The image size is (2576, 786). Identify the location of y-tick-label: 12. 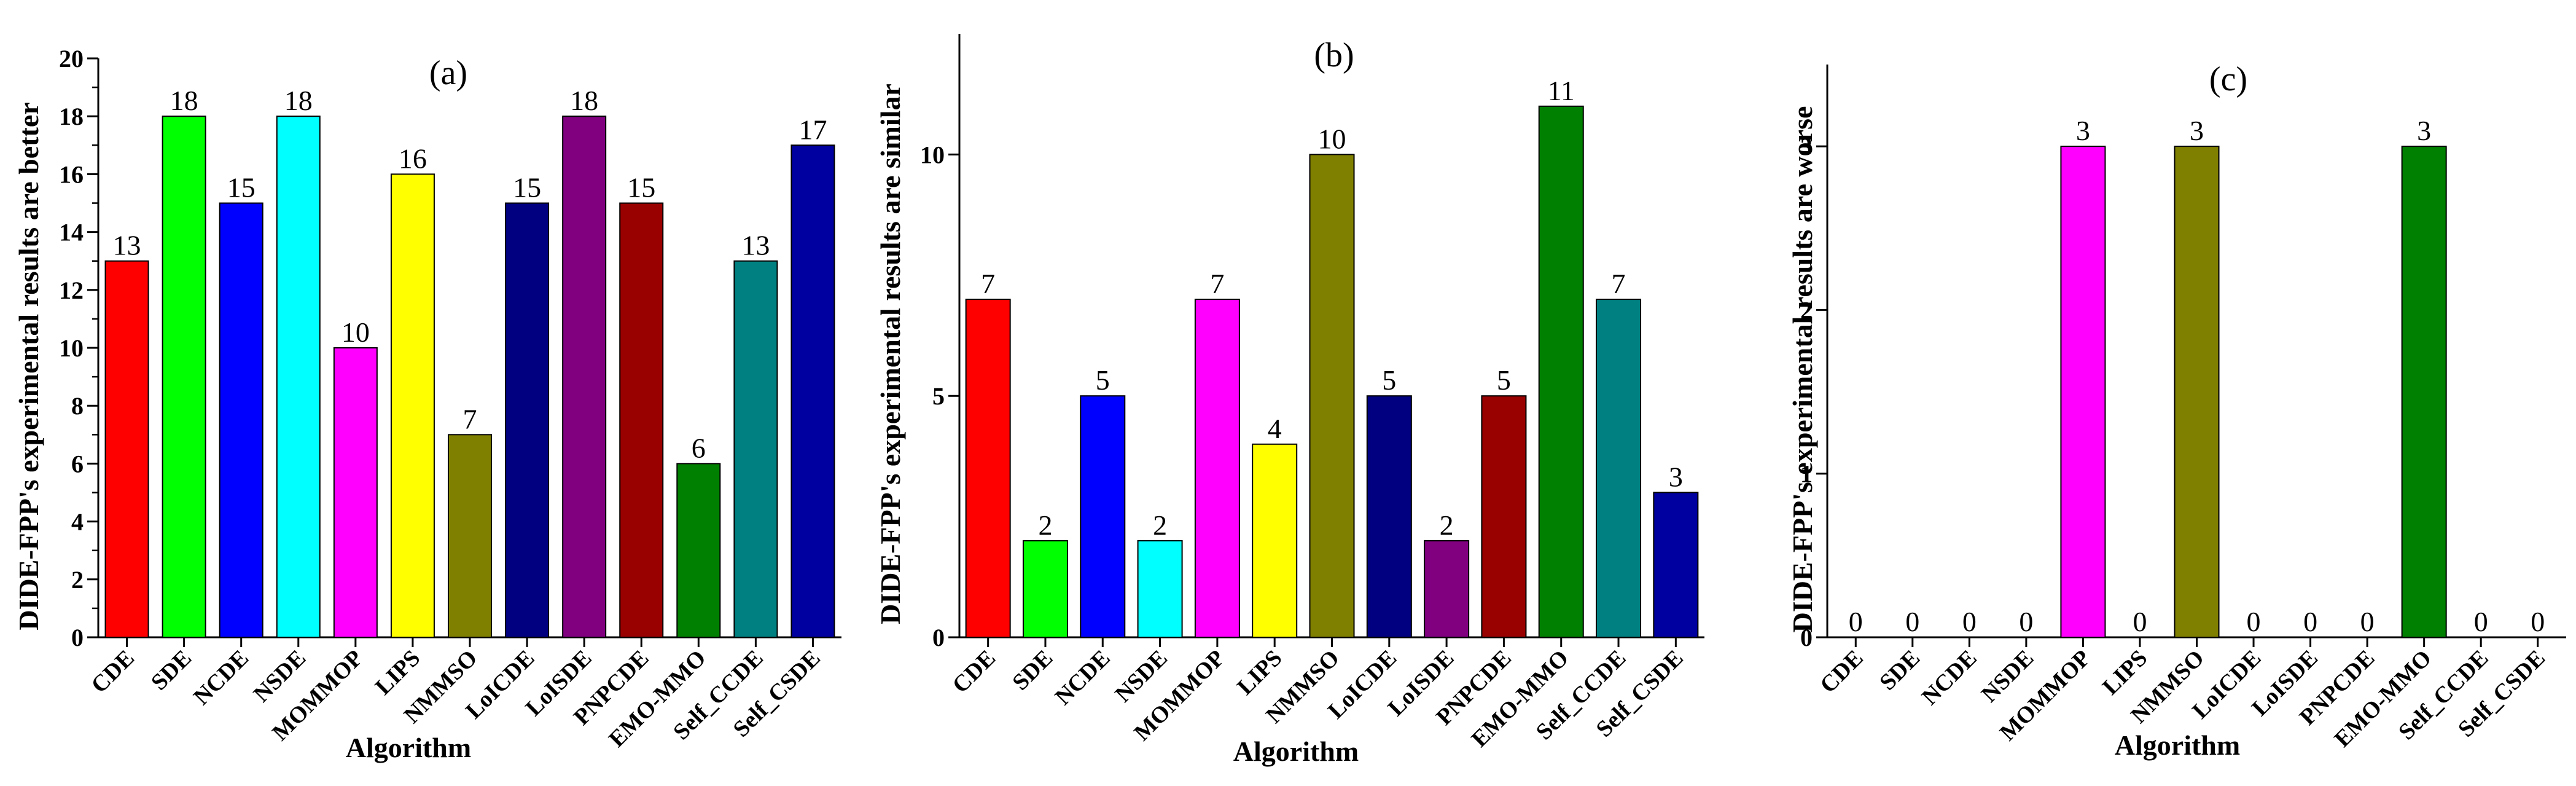
(71, 290).